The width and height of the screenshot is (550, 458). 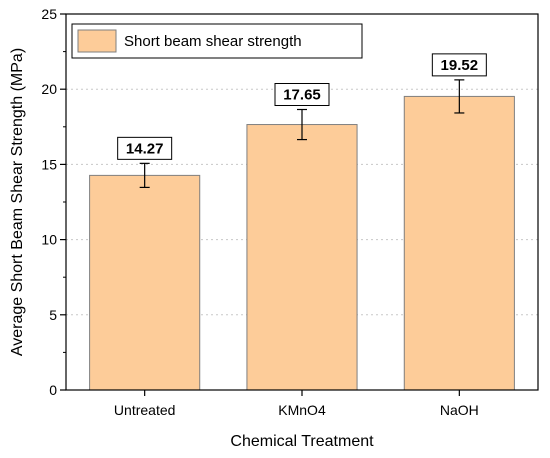 I want to click on y-tick-label: 5, so click(x=53, y=315).